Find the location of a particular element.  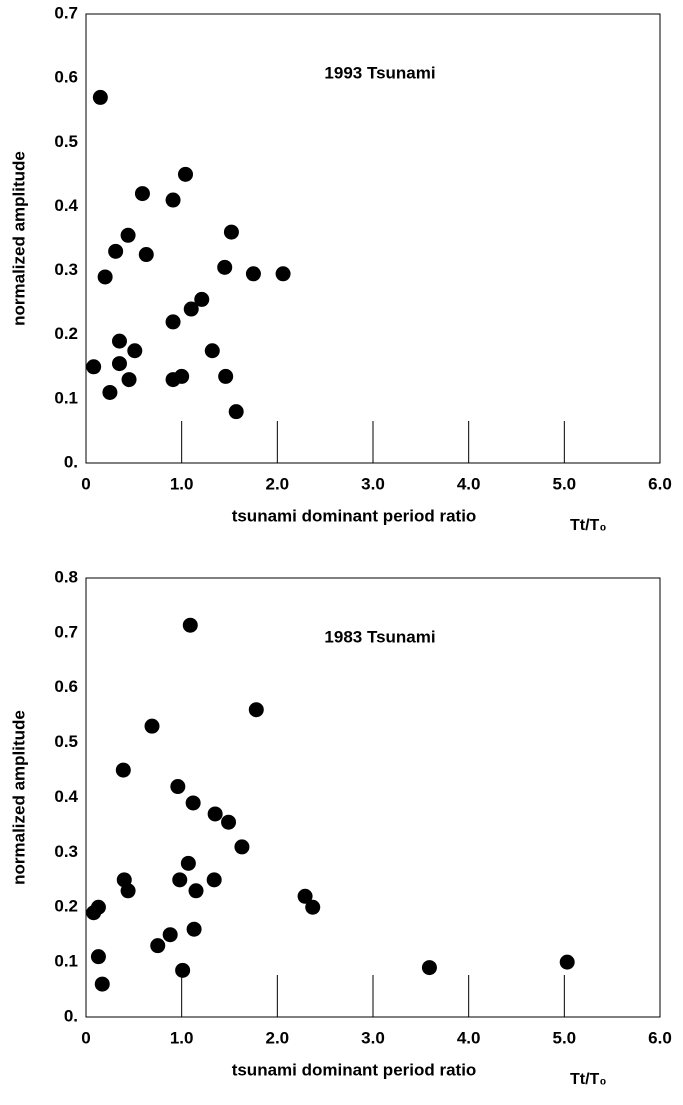

chart-title: 1993 Tsunami is located at coordinates (379, 72).